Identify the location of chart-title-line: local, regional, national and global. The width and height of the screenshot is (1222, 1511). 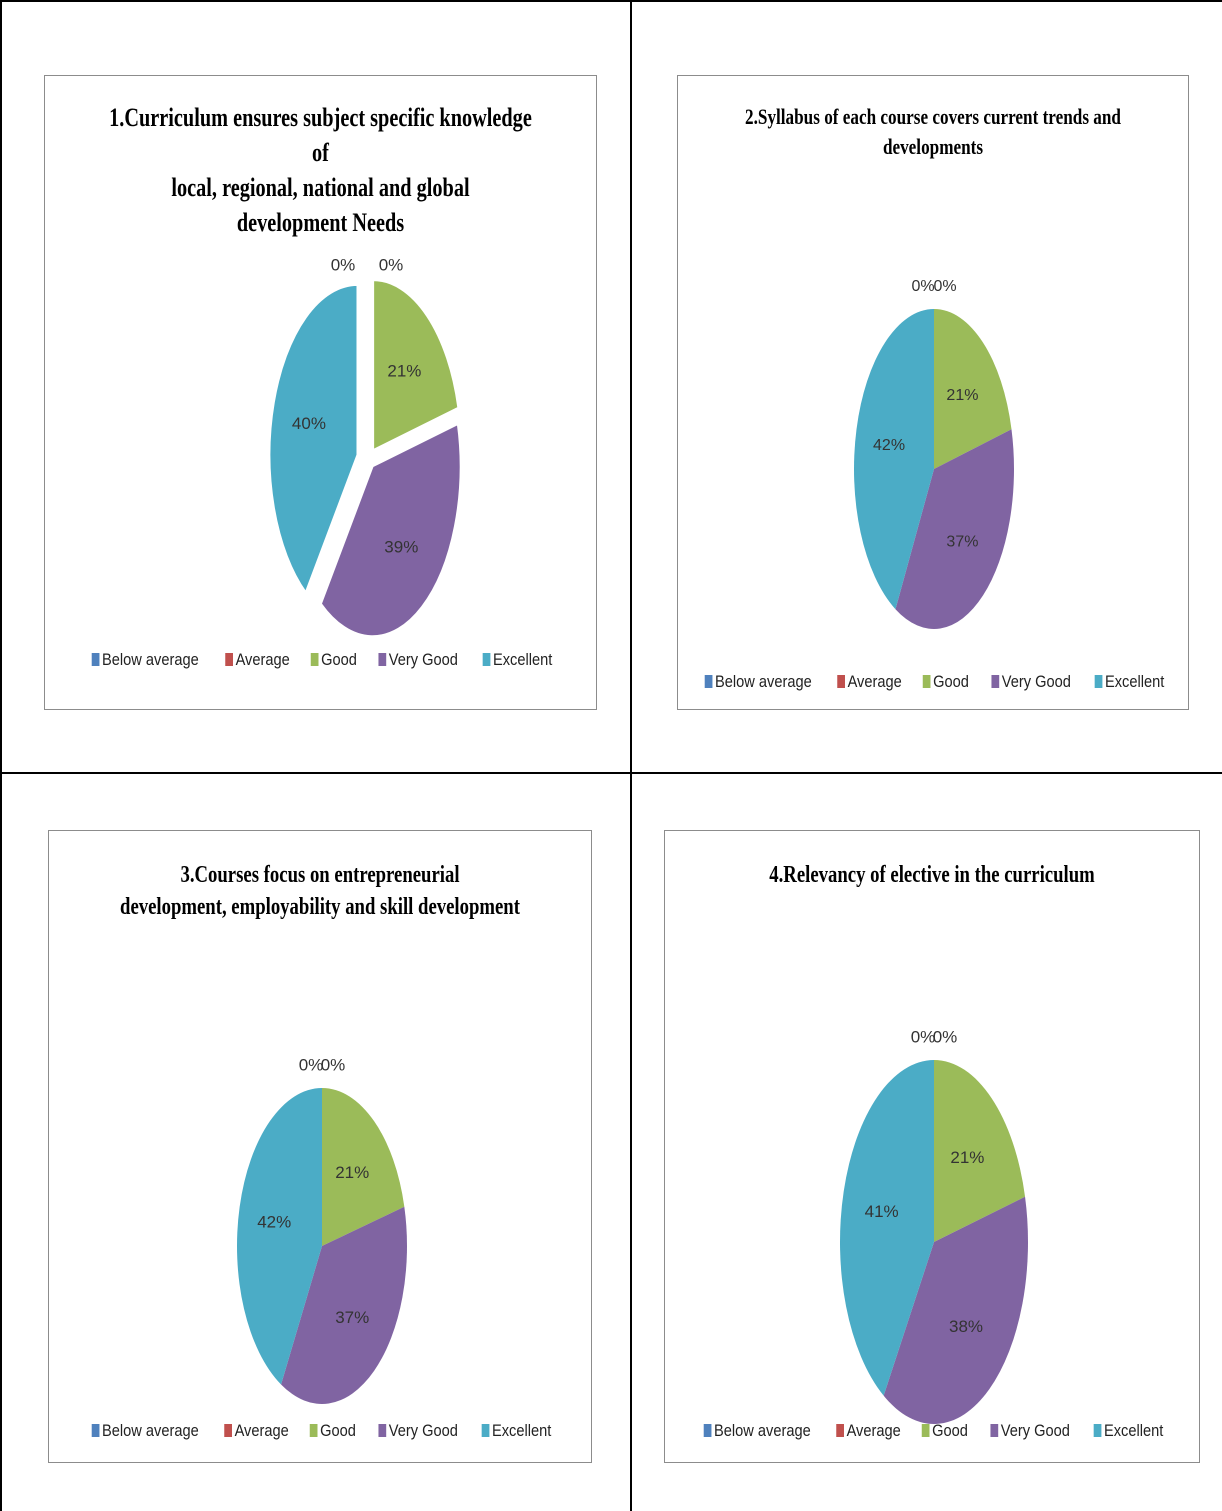
(320, 188).